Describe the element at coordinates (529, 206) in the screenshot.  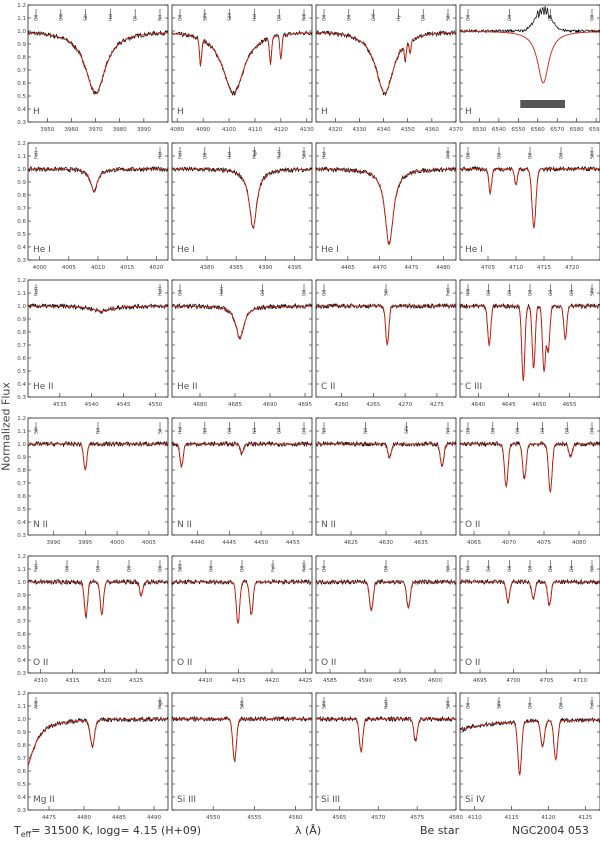
I see `panel-8: 4705 4710 4715 4720 OII OII OII OII SiIII He I` at that location.